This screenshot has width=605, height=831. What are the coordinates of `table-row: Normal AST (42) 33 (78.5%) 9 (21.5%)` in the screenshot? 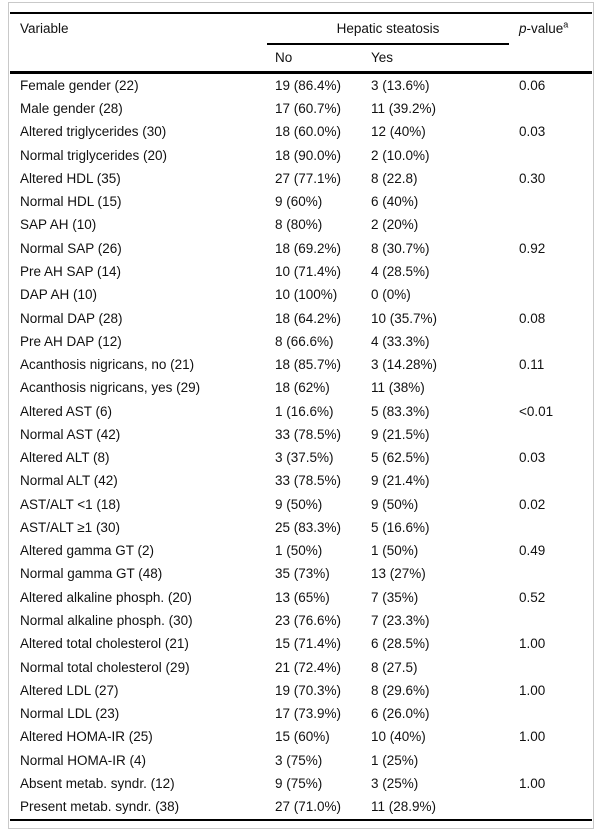 It's located at (301, 434).